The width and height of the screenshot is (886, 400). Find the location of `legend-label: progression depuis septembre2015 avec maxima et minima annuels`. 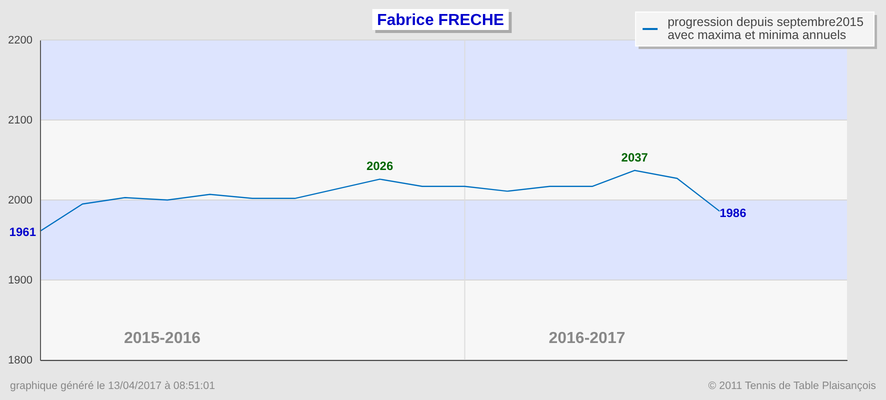

legend-label: progression depuis septembre2015 avec maxima et minima annuels is located at coordinates (766, 28).